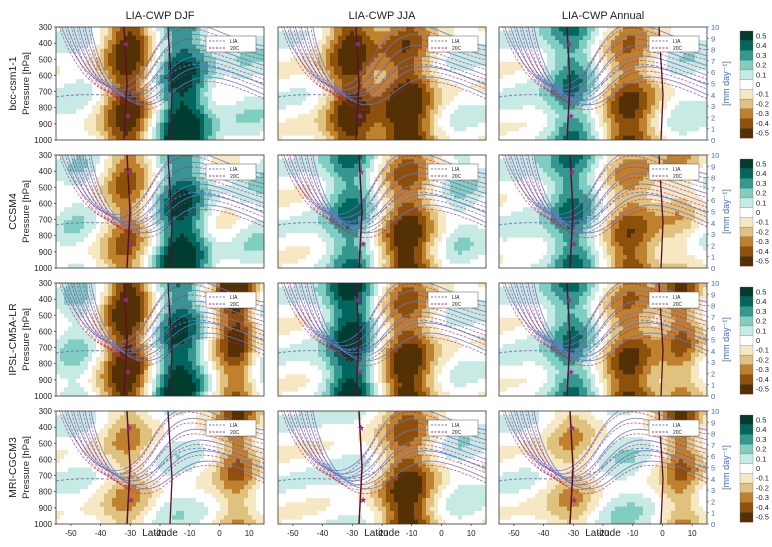  I want to click on y-tick-label: 500, so click(46, 59).